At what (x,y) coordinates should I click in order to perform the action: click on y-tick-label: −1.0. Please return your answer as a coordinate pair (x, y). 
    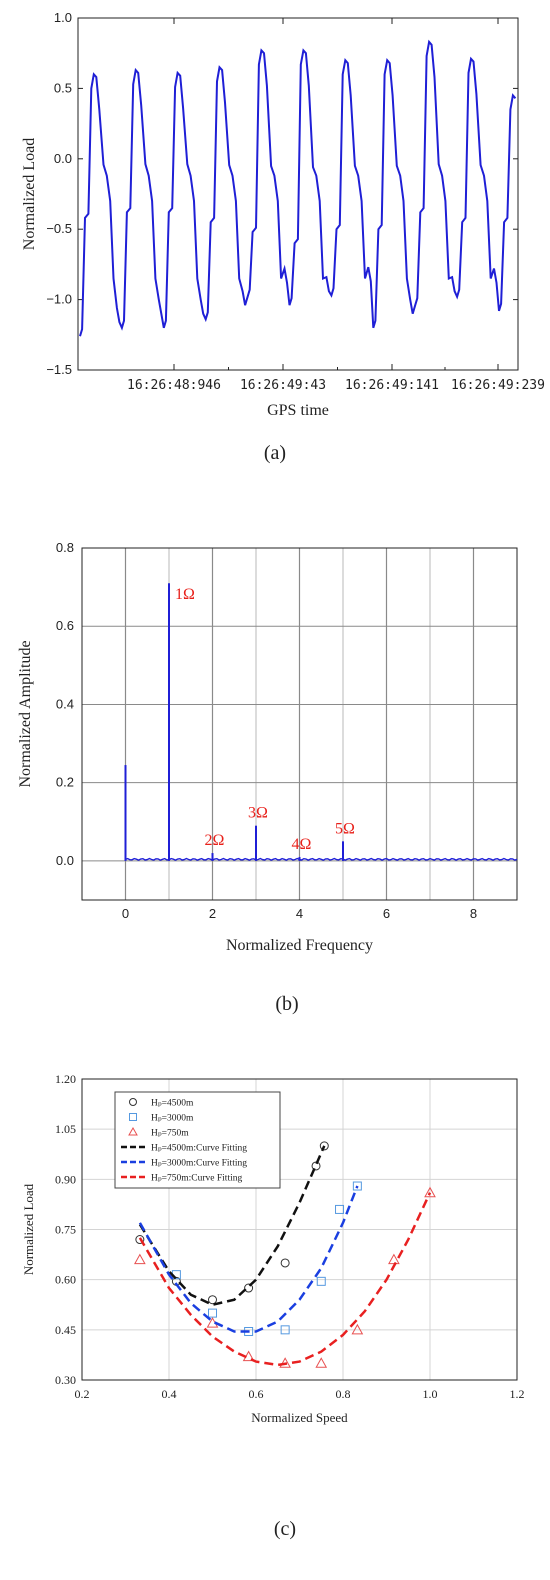
    Looking at the image, I should click on (59, 299).